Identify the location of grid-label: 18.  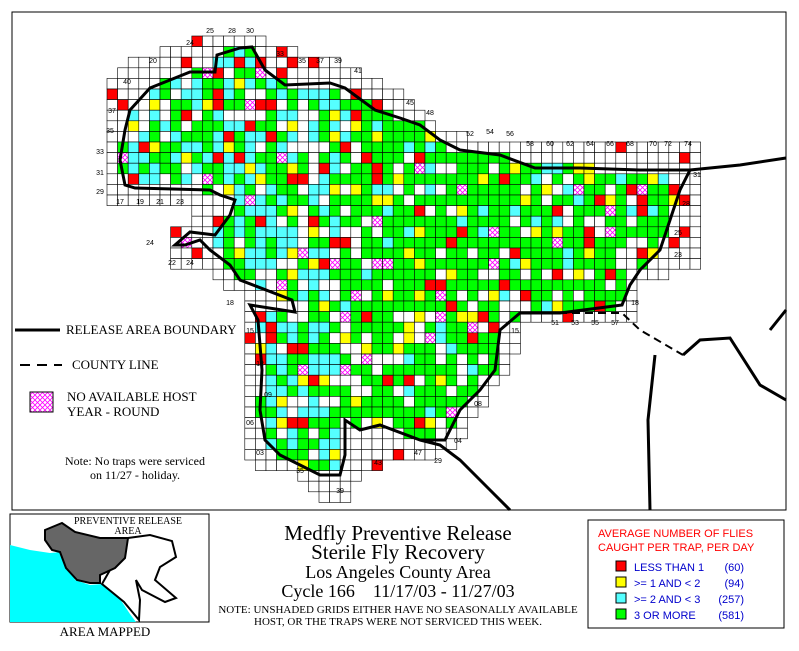
(635, 303).